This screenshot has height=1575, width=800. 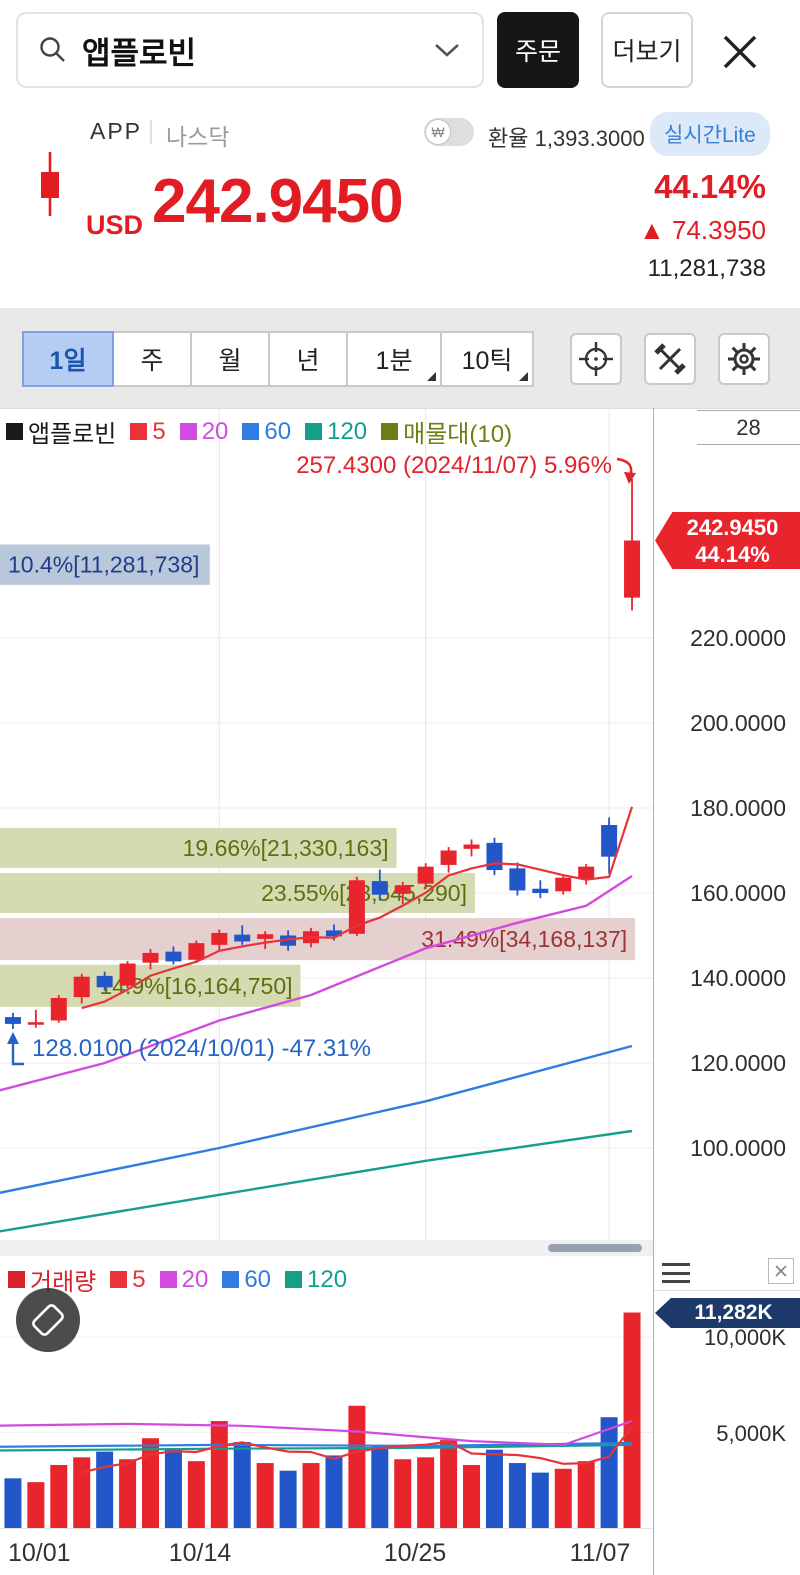 What do you see at coordinates (286, 848) in the screenshot?
I see `volume-profile-label: 19.66%[21,330,163]` at bounding box center [286, 848].